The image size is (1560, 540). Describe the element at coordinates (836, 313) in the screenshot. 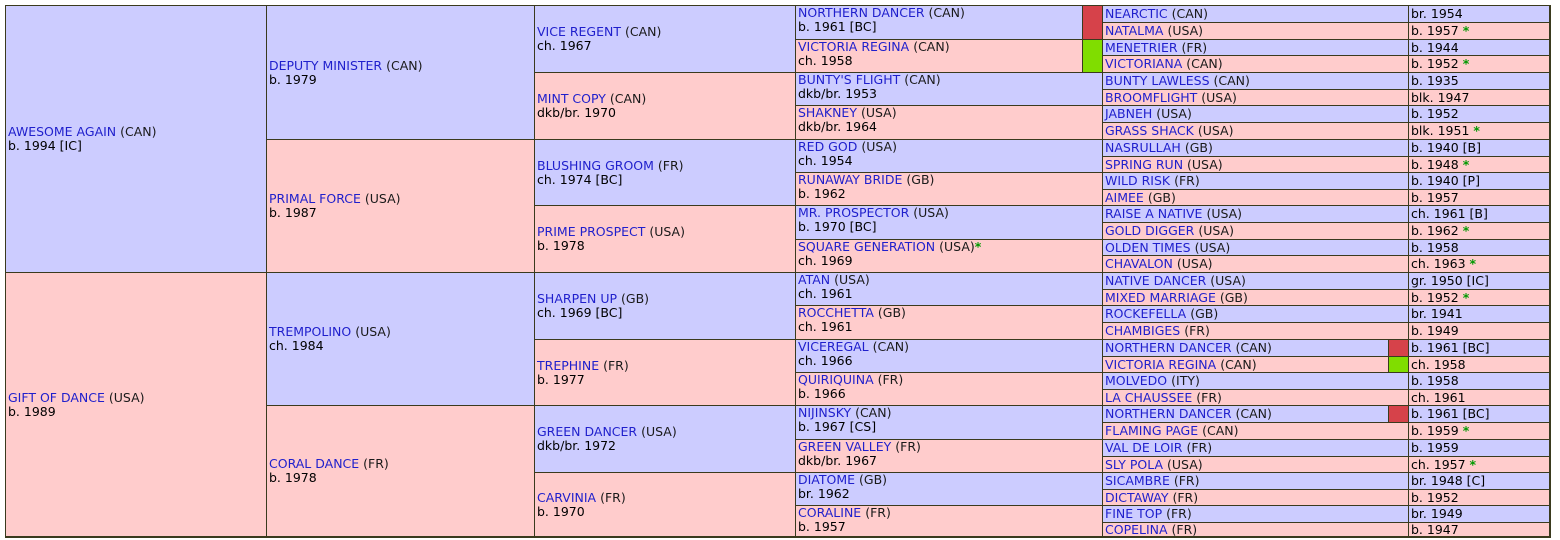

I see `horse-name-link: ROCCHETTA` at that location.